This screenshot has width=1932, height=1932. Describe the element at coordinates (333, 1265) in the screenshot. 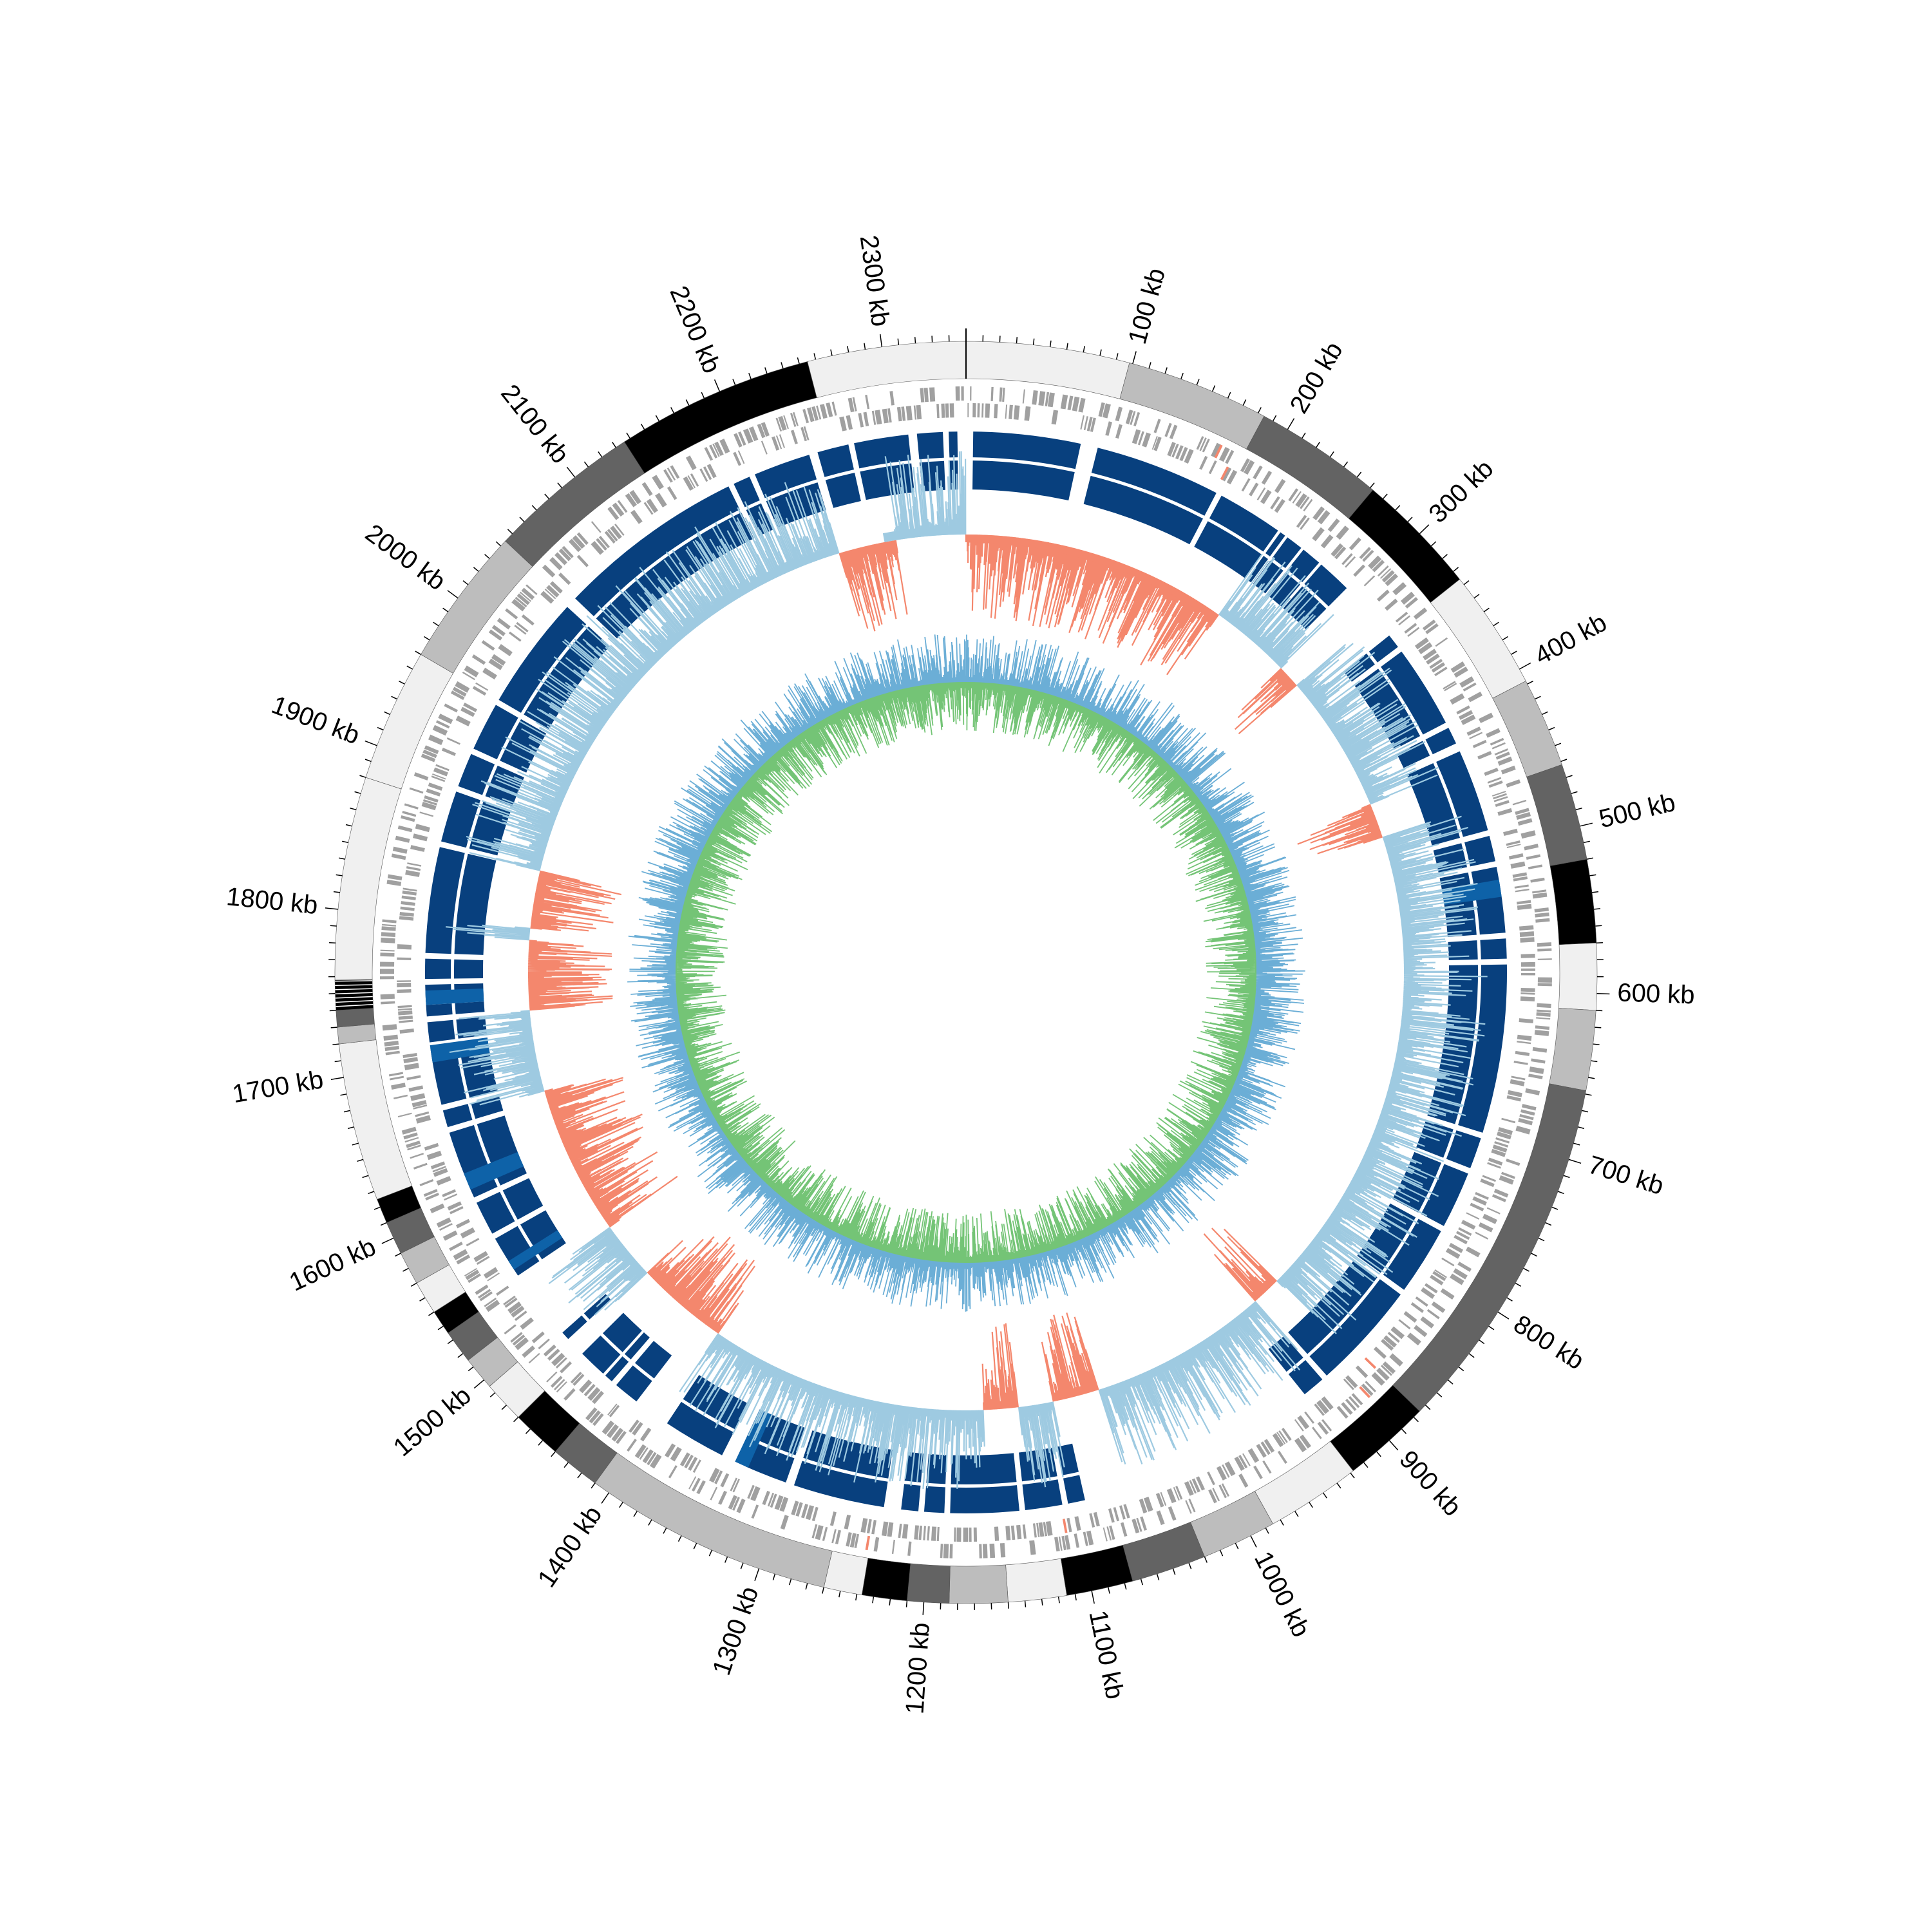

I see `tick-label: 1600 kb` at that location.